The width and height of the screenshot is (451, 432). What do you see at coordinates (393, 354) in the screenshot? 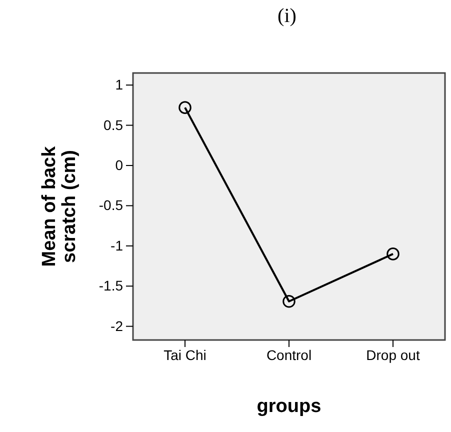
I see `x-tick-label: Drop out` at bounding box center [393, 354].